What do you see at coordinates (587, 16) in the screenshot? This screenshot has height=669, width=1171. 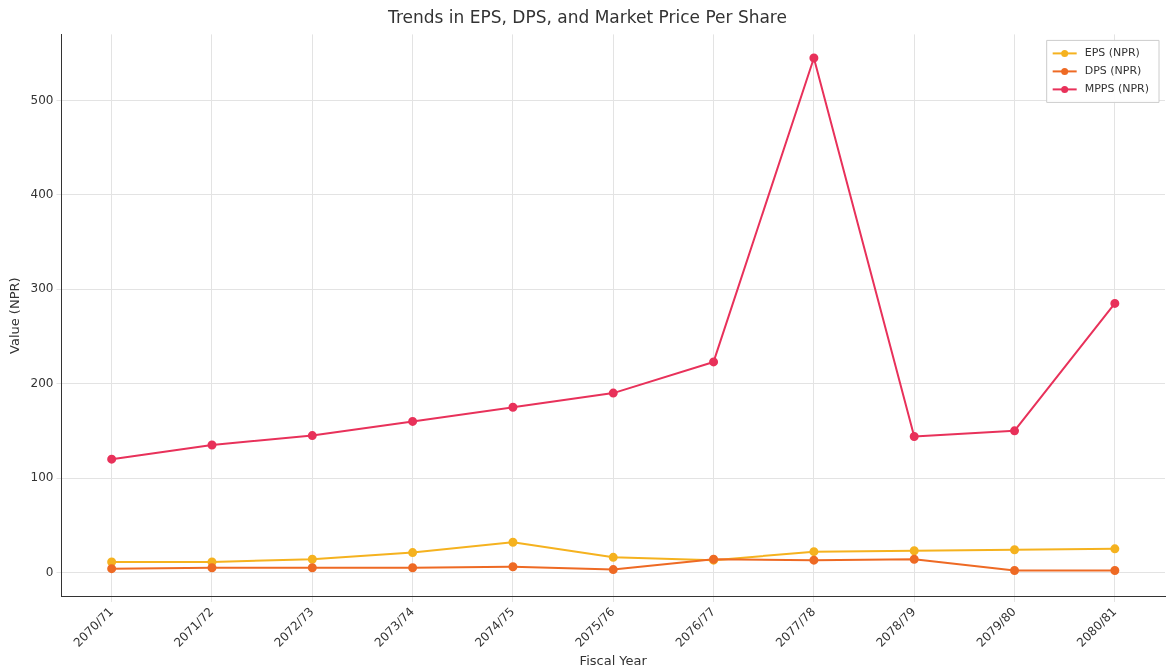 I see `chart-title: Trends in EPS, DPS, and Market Price Per Share` at bounding box center [587, 16].